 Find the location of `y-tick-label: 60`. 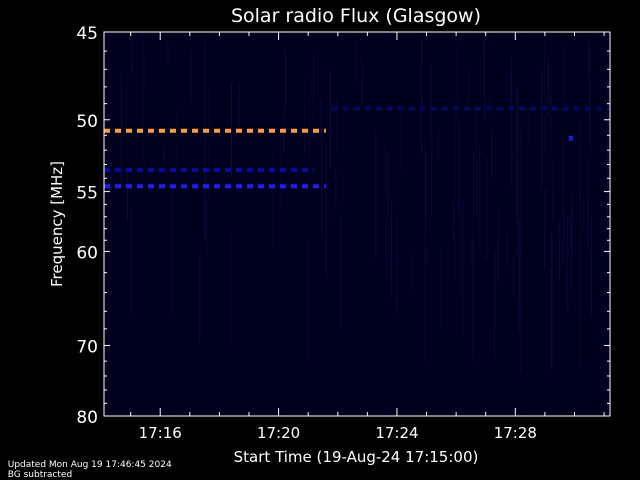

y-tick-label: 60 is located at coordinates (87, 253).